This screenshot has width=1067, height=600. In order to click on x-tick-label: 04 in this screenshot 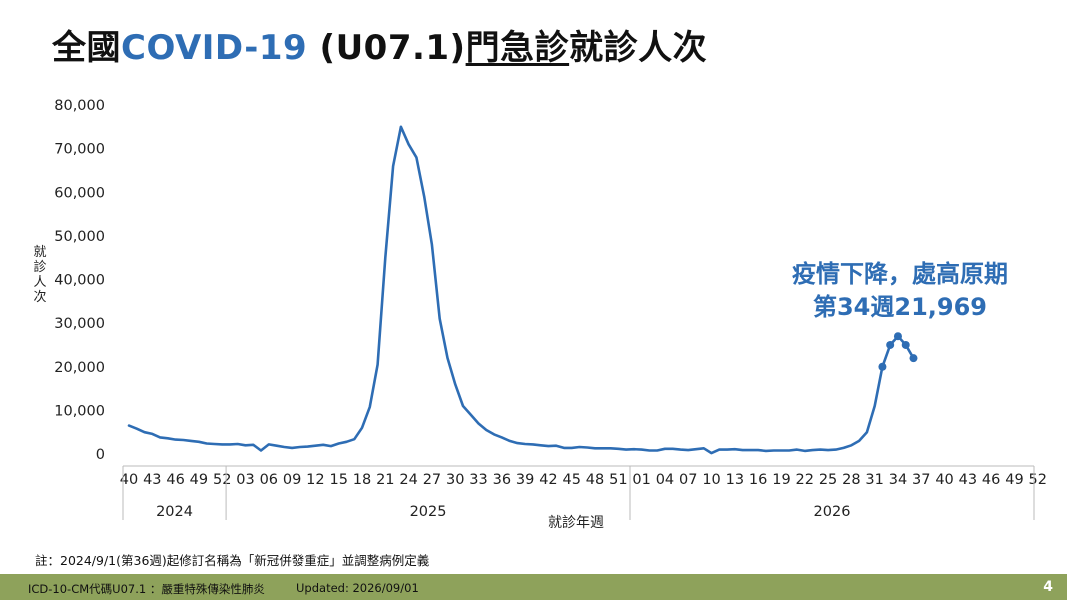, I will do `click(665, 480)`.